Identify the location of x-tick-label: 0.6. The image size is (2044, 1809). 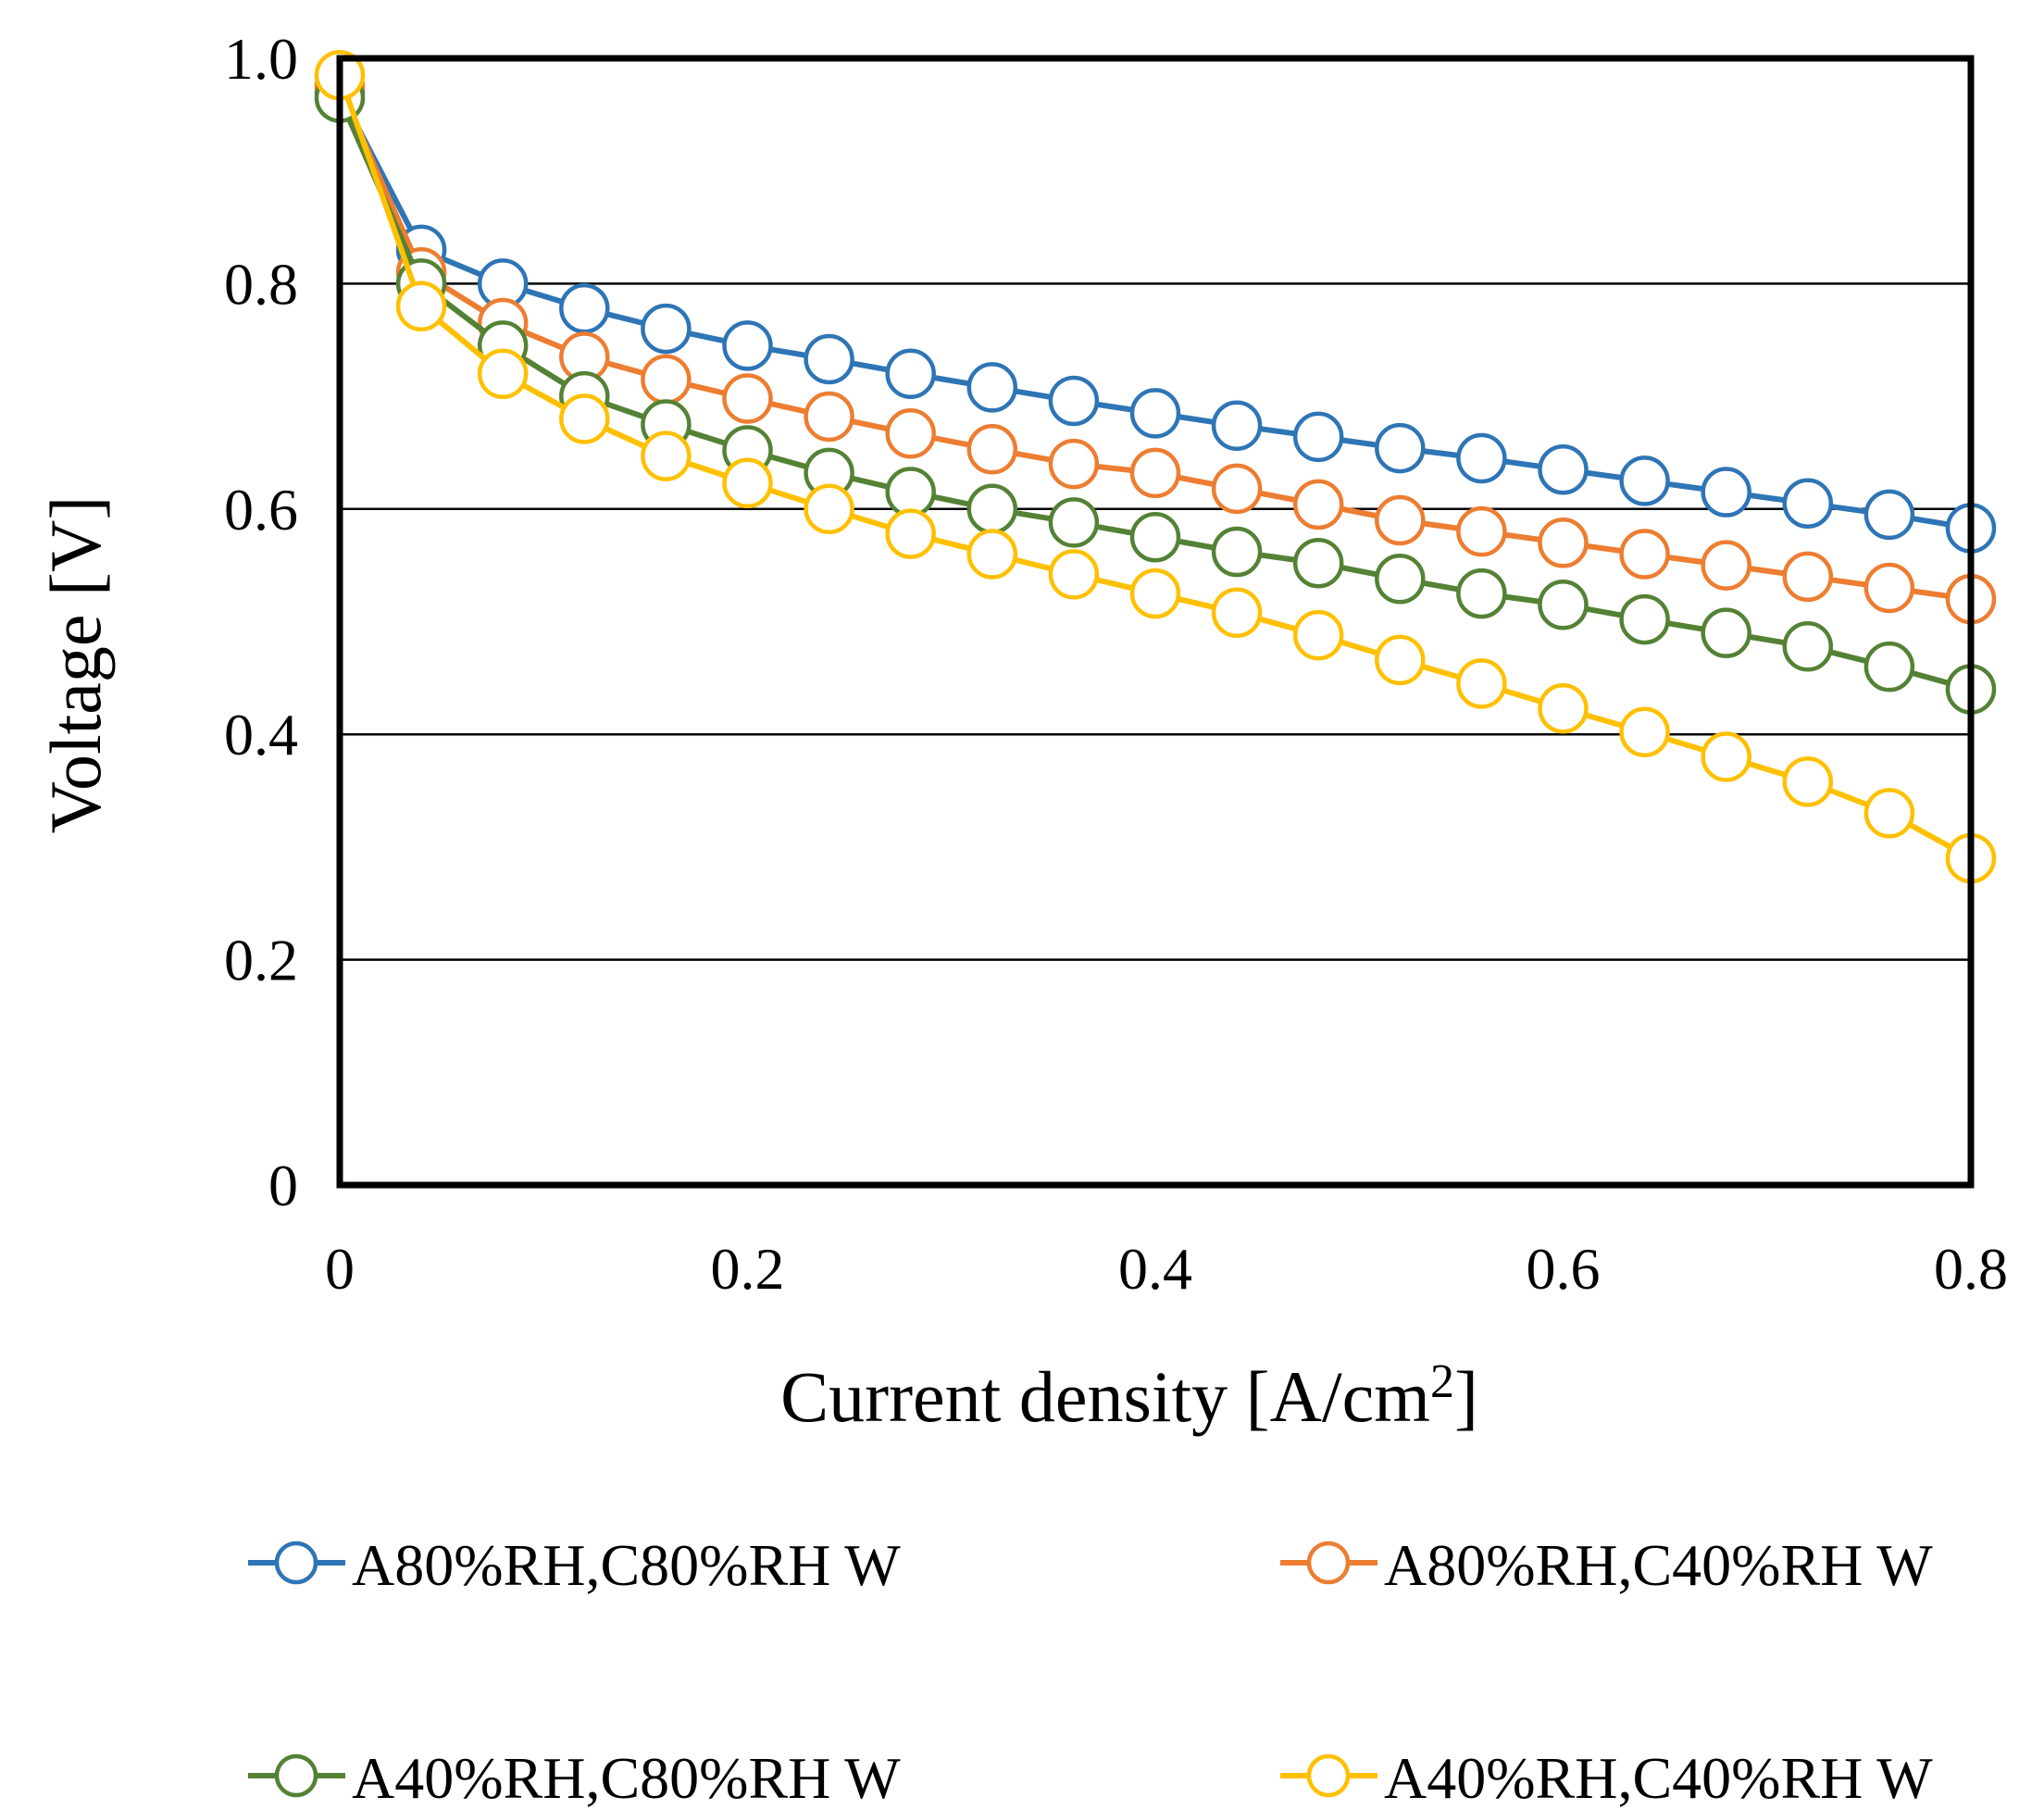
(1564, 1269).